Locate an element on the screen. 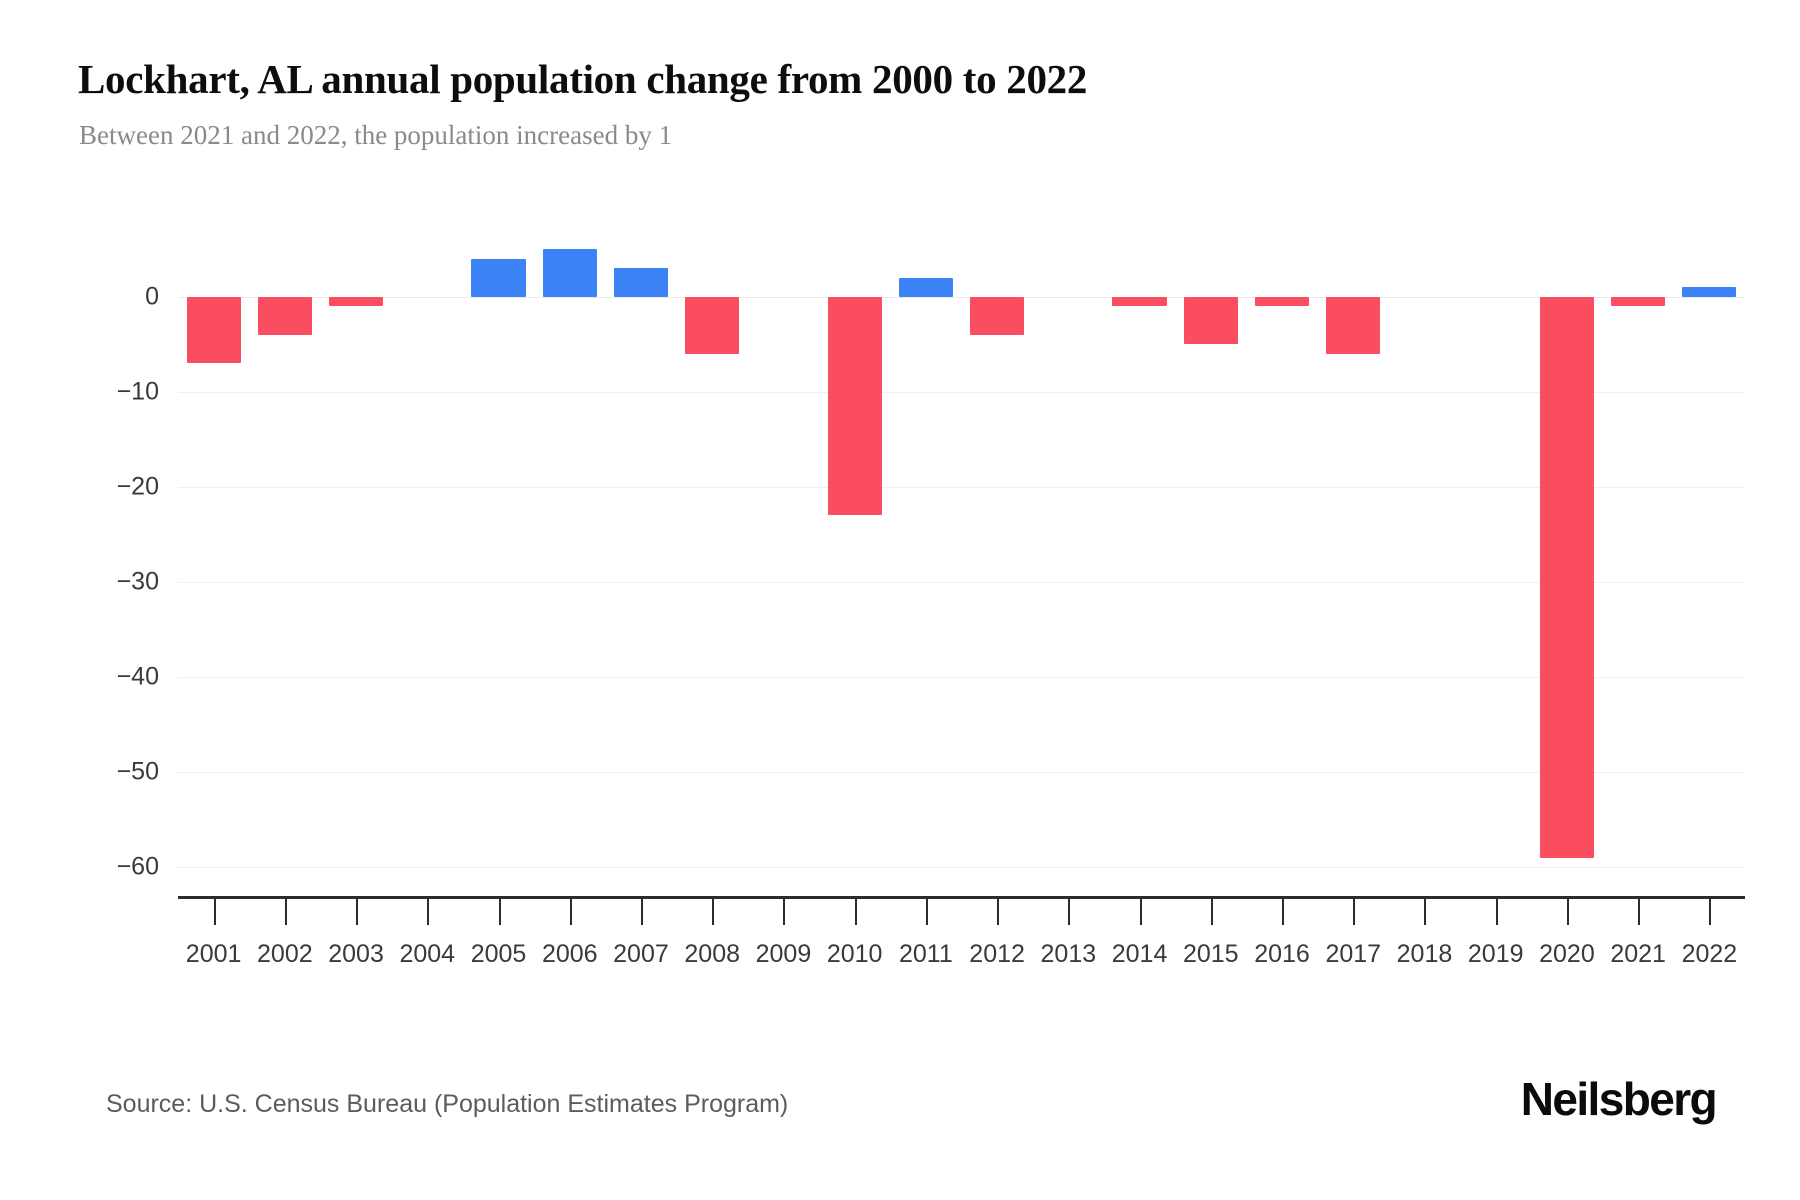  y-axis-tick-label: −50 is located at coordinates (137, 771).